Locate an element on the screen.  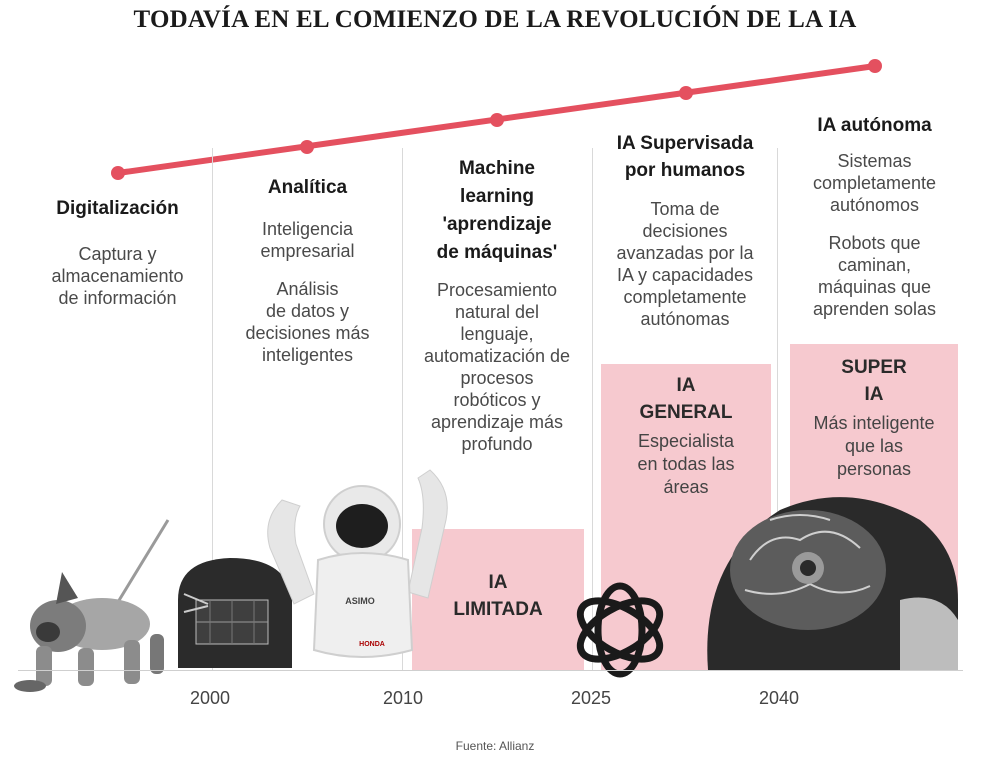
year-label-2000: 2000 is located at coordinates (210, 698).